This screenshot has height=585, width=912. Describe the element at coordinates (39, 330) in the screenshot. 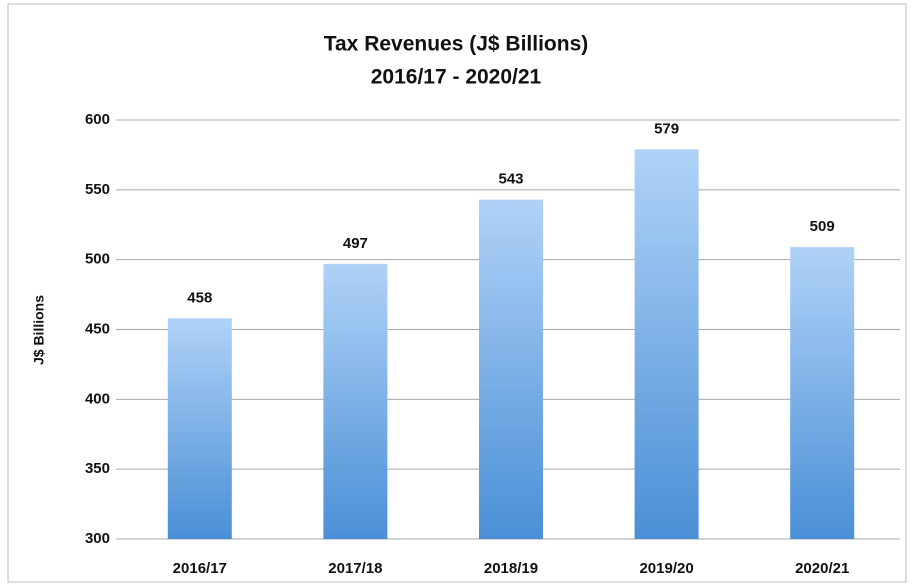

I see `y-axis-label: J$ Billions` at that location.